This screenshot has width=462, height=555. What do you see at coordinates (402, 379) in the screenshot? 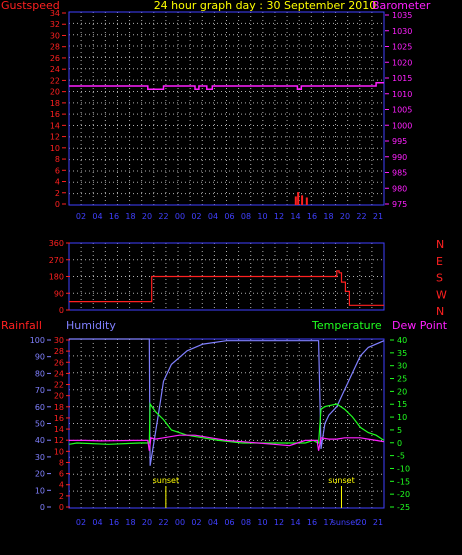
I see `temp-tick-label: 25` at bounding box center [402, 379].